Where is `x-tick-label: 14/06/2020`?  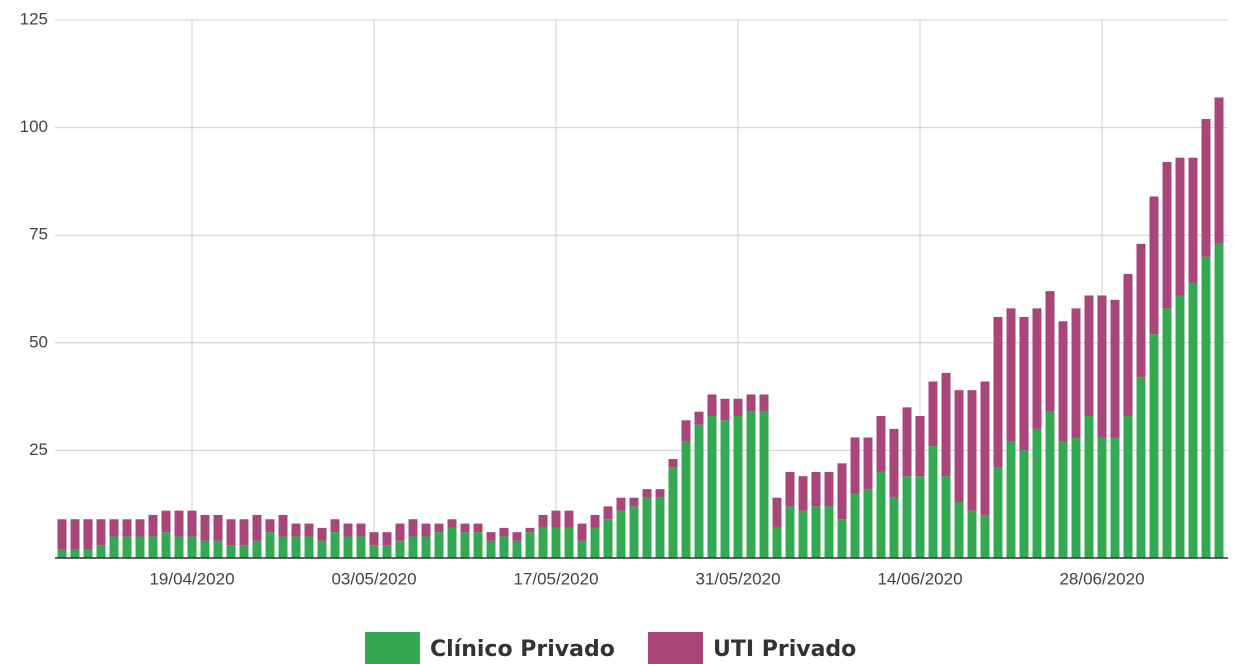
x-tick-label: 14/06/2020 is located at coordinates (919, 578).